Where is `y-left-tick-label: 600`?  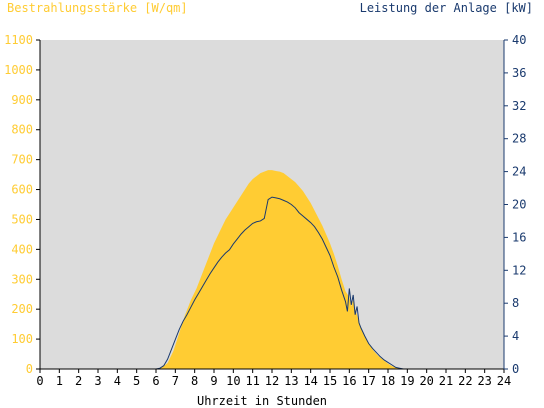
y-left-tick-label: 600 is located at coordinates (22, 190).